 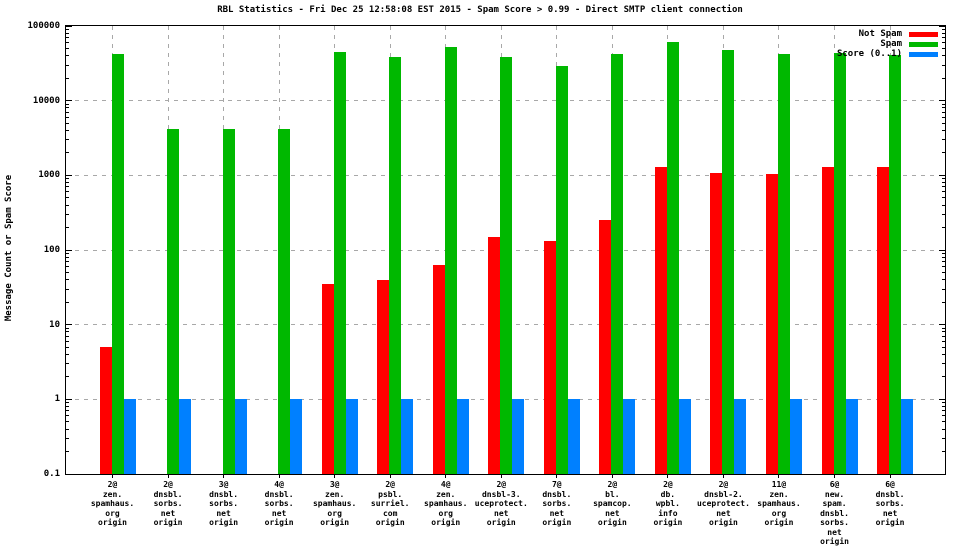 I want to click on x-tick-label-line: 3@, so click(x=223, y=484).